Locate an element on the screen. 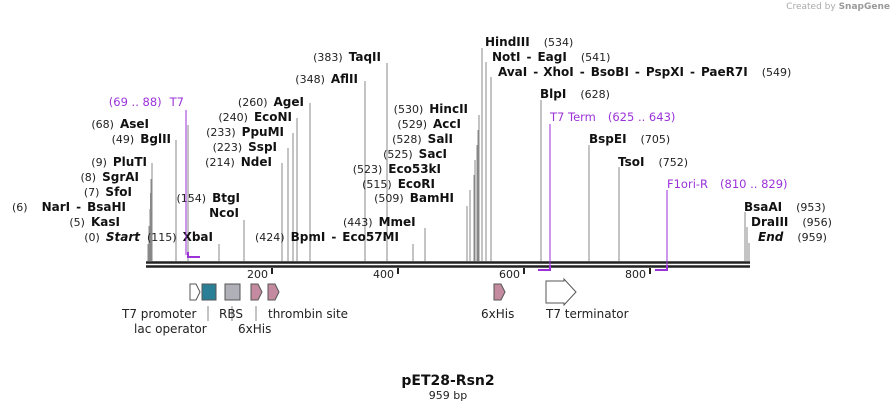 Image resolution: width=896 pixels, height=411 pixels. site-econi: (240) EcoNI is located at coordinates (255, 117).